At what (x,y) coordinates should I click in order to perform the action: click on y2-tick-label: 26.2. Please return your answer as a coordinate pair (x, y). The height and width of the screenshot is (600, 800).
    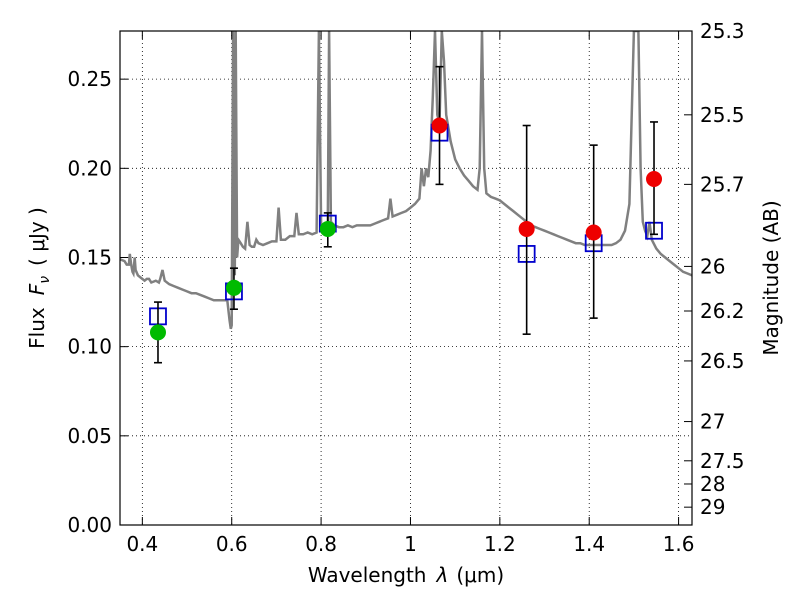
    Looking at the image, I should click on (722, 311).